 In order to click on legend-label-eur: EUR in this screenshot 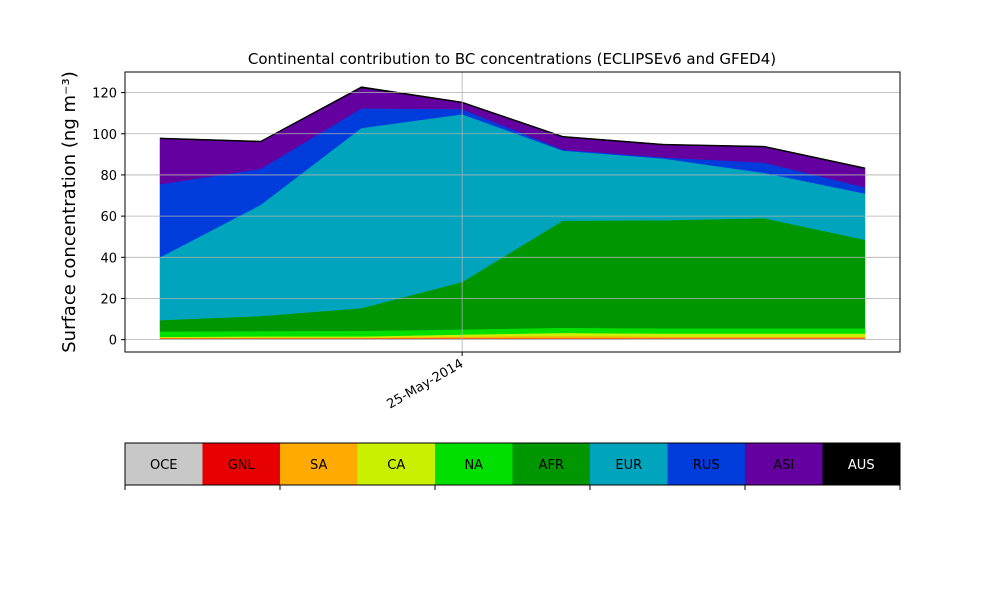, I will do `click(628, 465)`.